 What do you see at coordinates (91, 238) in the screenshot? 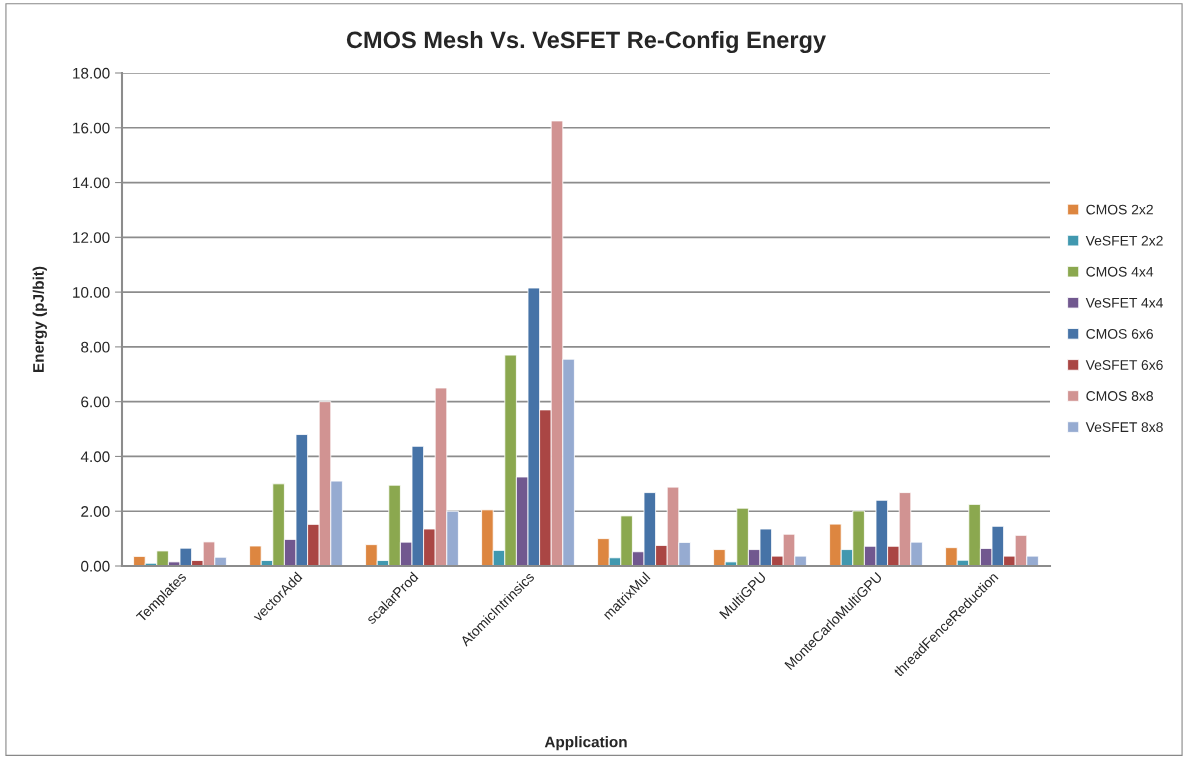
I see `y-tick-label: 12.00` at bounding box center [91, 238].